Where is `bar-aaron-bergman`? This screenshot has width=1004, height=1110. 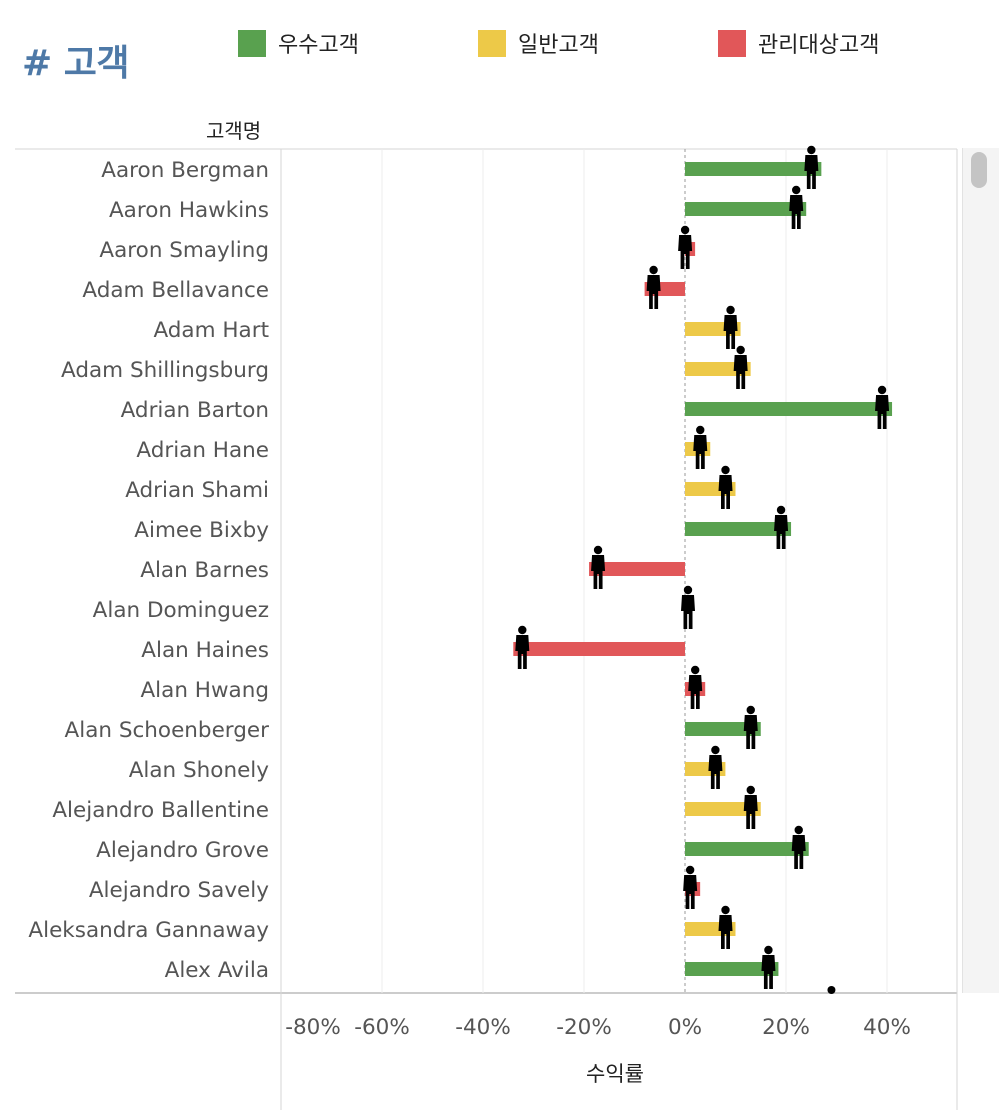 bar-aaron-bergman is located at coordinates (753, 169).